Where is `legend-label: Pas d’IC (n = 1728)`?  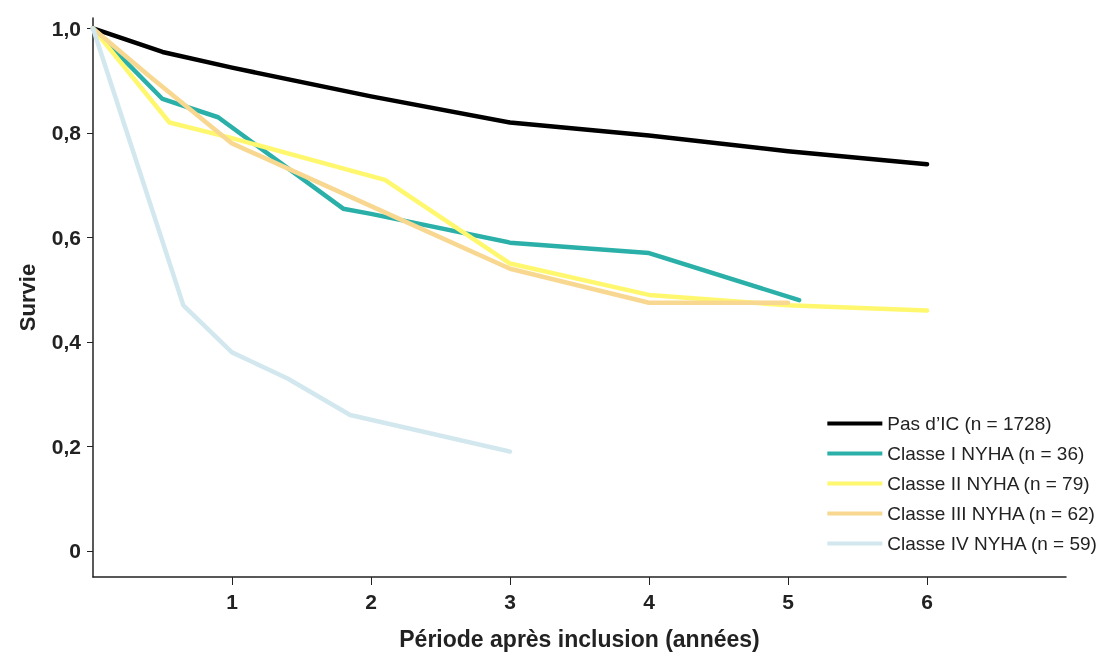
legend-label: Pas d’IC (n = 1728) is located at coordinates (969, 423).